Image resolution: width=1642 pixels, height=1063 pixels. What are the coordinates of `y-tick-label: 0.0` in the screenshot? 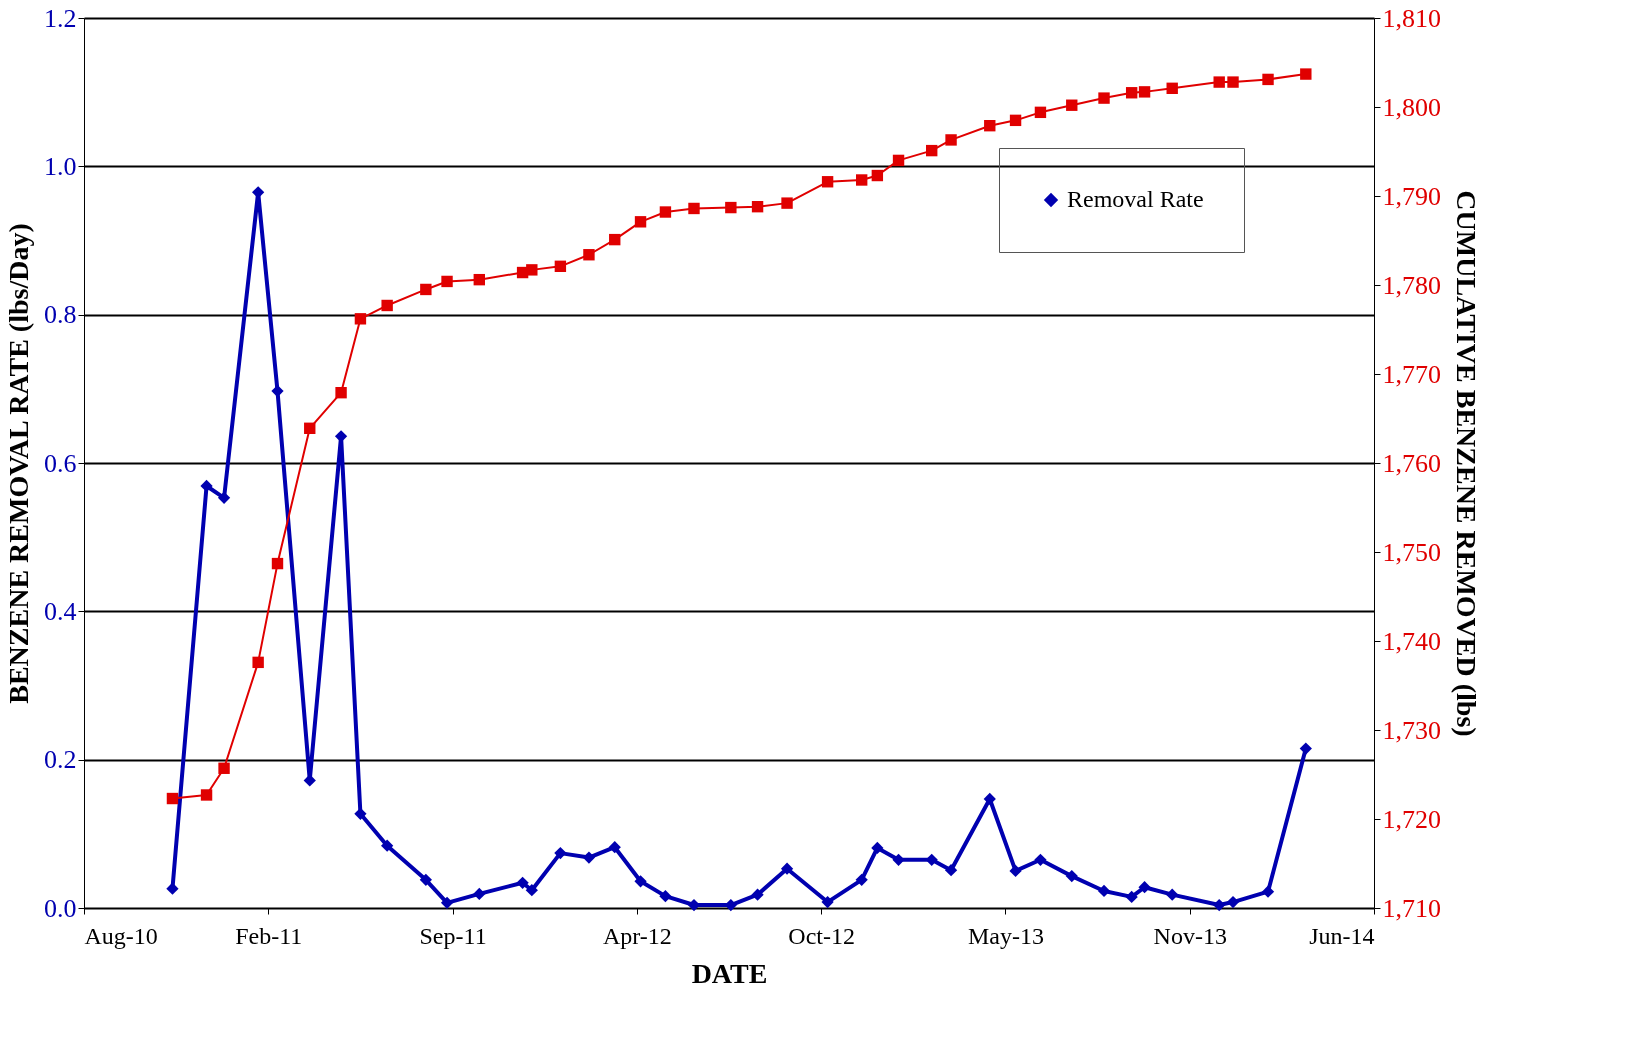 It's located at (60, 908).